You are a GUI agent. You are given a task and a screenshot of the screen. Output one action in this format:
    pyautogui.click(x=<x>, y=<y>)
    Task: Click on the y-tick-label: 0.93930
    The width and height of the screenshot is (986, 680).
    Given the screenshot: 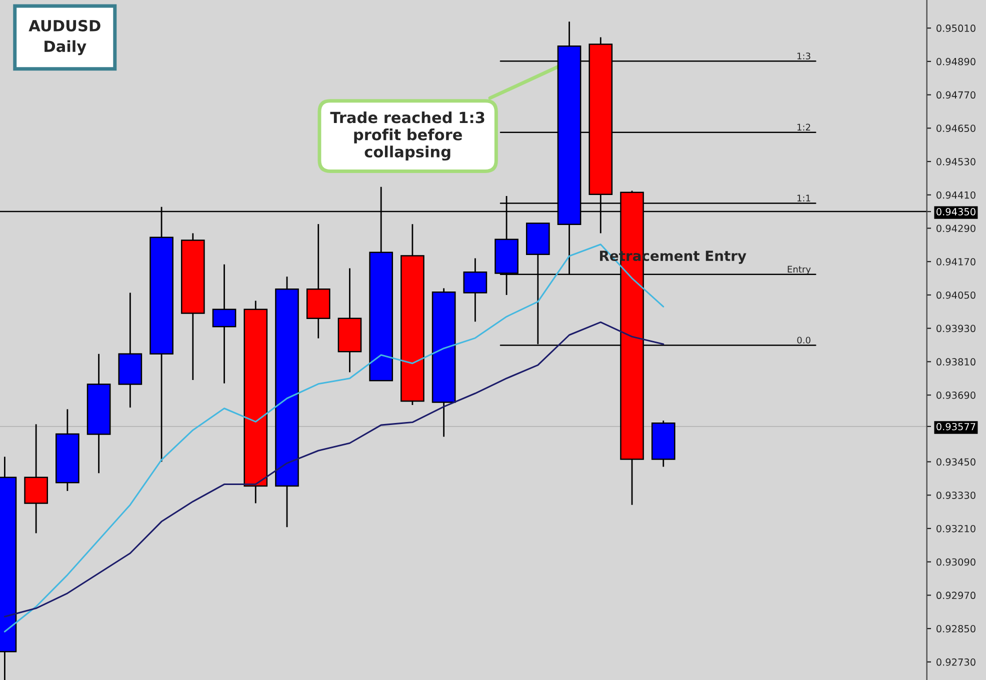 What is the action you would take?
    pyautogui.click(x=956, y=328)
    